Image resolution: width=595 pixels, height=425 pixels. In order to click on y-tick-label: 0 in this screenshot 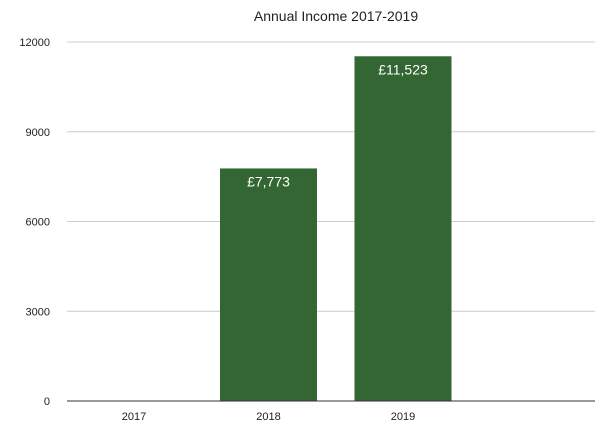, I will do `click(47, 402)`.